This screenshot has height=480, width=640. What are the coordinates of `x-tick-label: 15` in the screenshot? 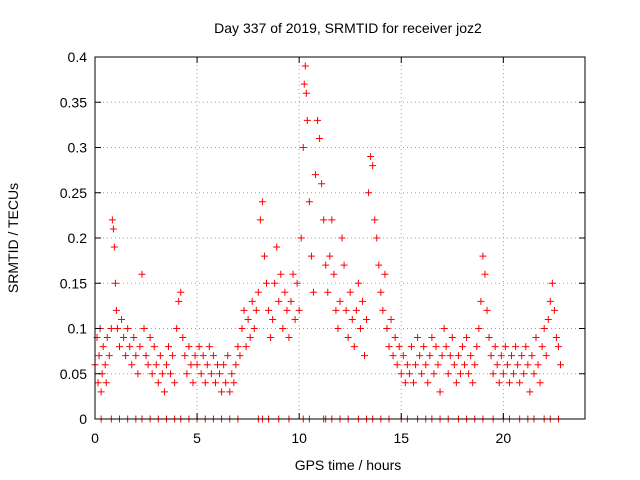 It's located at (401, 438).